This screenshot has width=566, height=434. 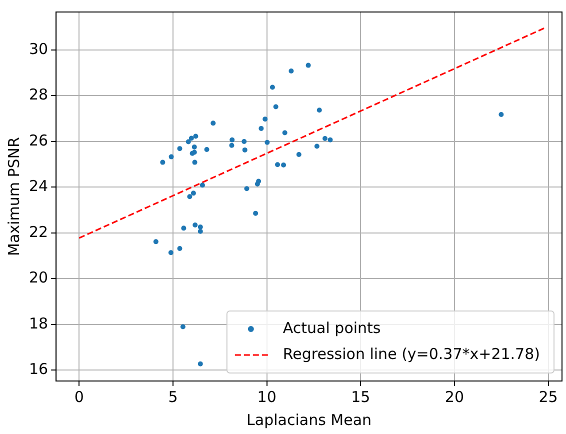 I want to click on y-tick-label: 16, so click(x=38, y=369).